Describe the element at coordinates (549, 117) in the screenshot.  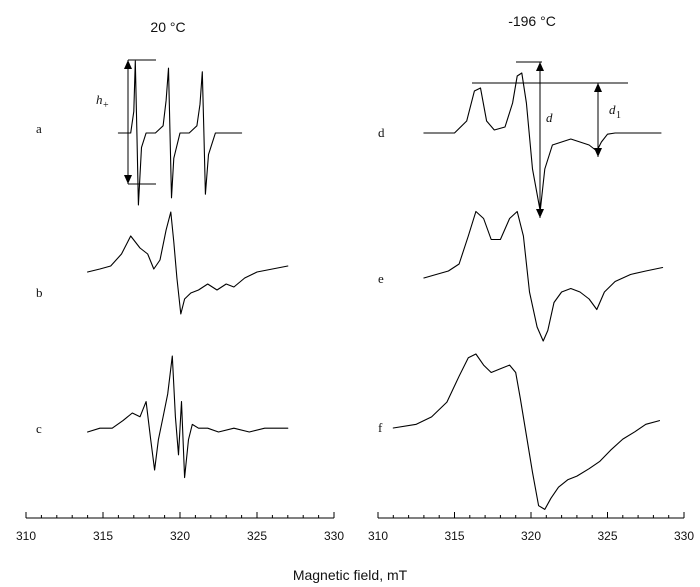
I see `d-label: d` at that location.